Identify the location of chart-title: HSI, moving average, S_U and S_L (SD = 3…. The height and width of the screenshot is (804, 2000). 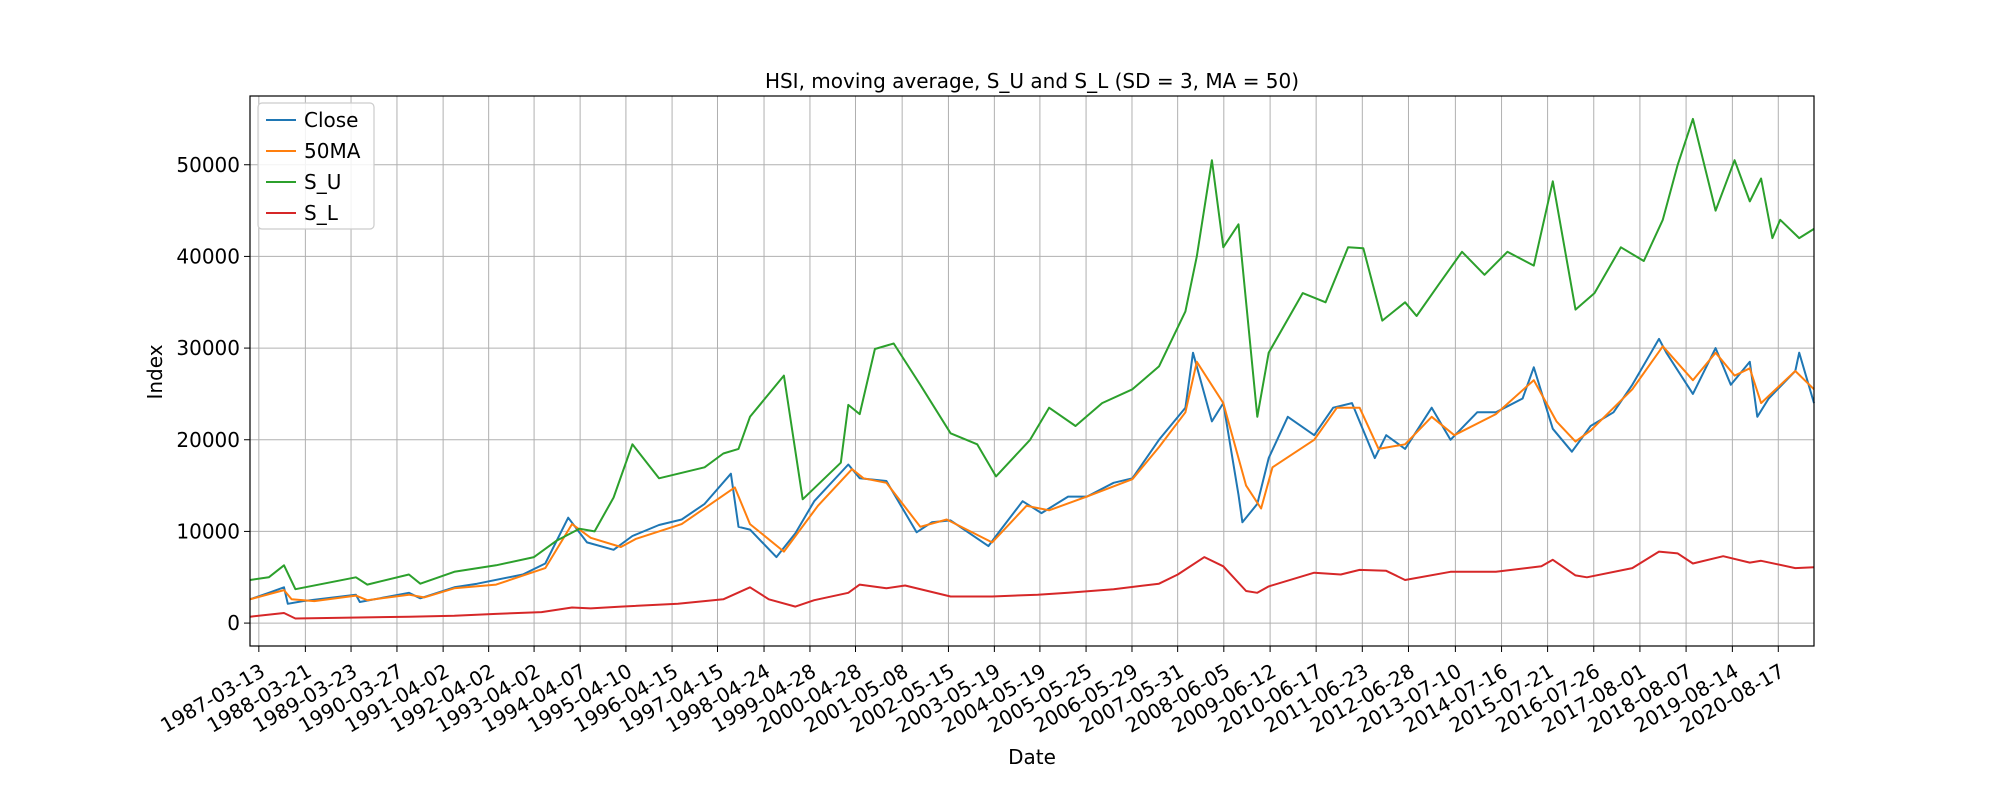
(1032, 81).